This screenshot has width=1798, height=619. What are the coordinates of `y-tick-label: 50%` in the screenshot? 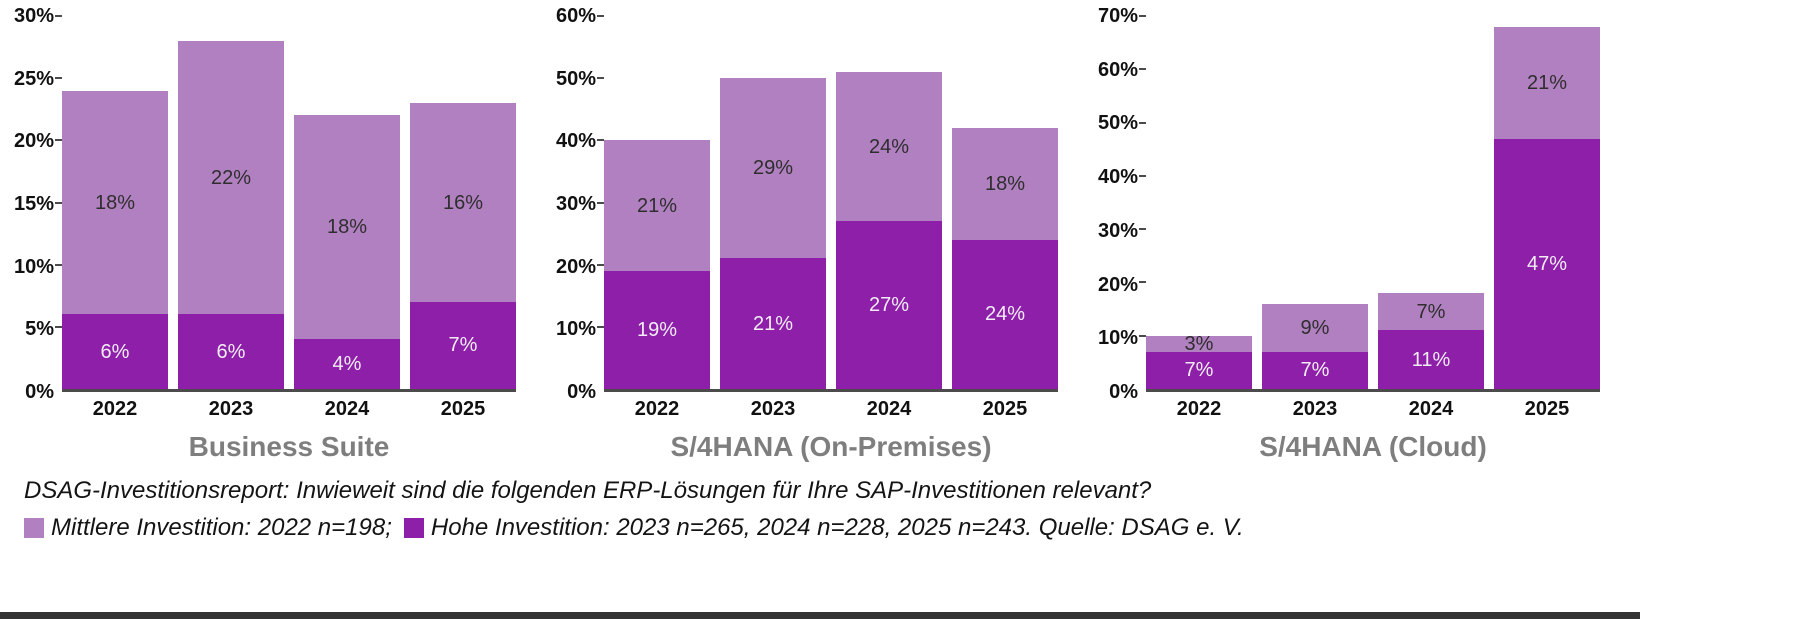 It's located at (575, 78).